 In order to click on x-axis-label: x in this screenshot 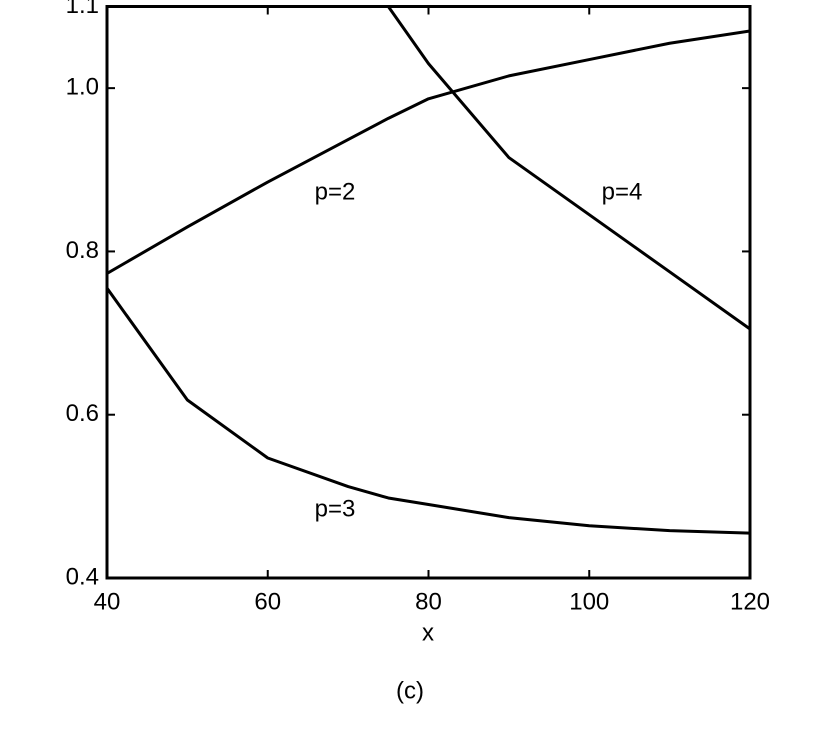, I will do `click(428, 632)`.